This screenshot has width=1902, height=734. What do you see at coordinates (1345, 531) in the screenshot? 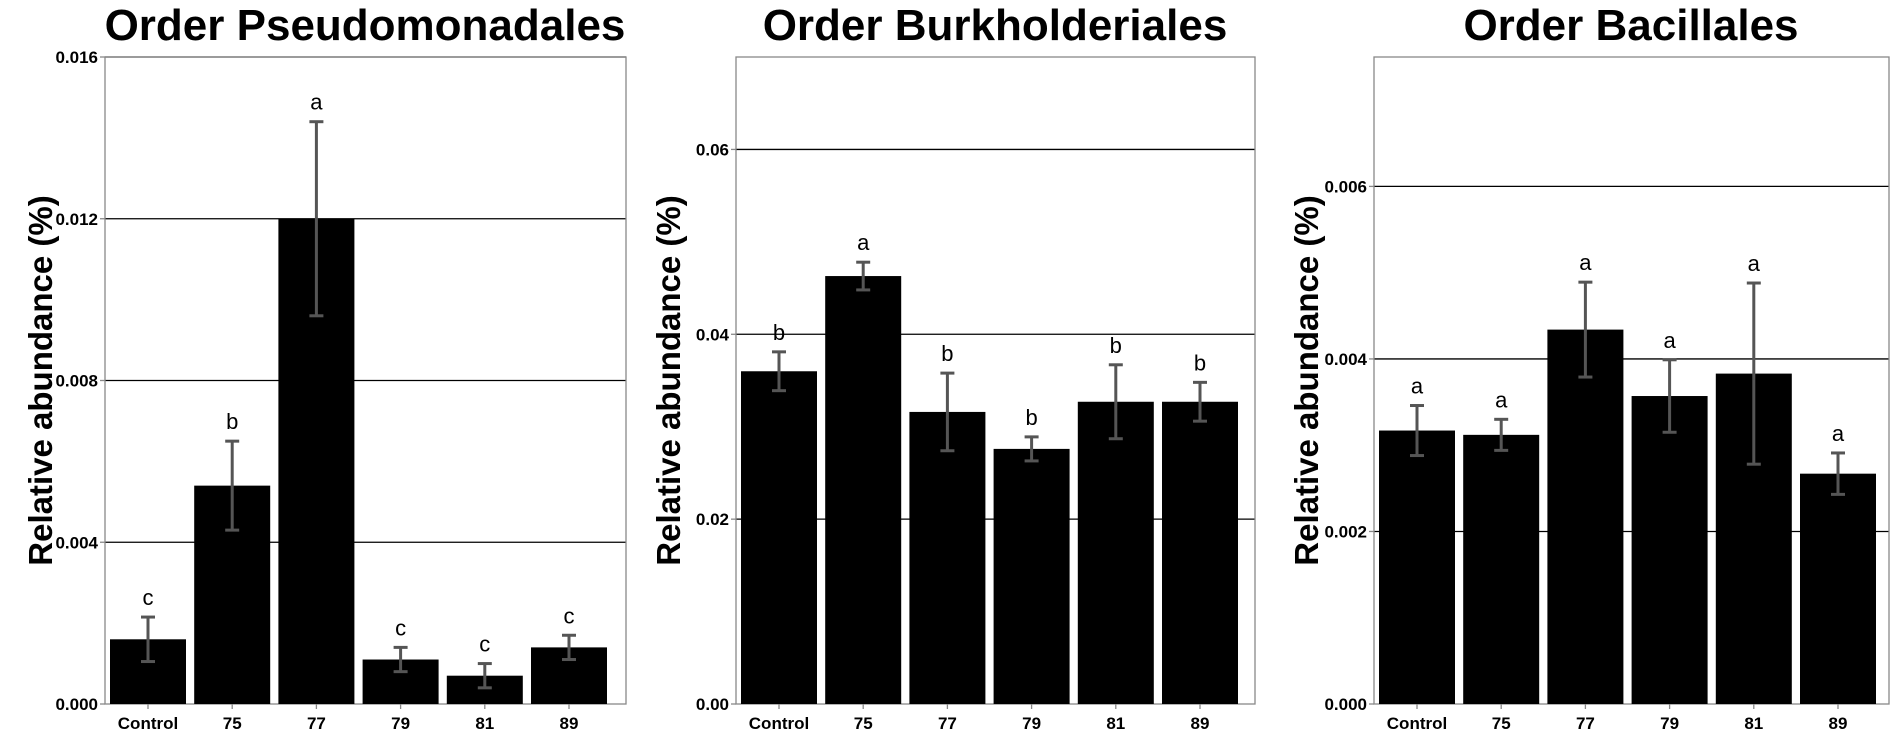
I see `y-tick-label: 0.002` at bounding box center [1345, 531].